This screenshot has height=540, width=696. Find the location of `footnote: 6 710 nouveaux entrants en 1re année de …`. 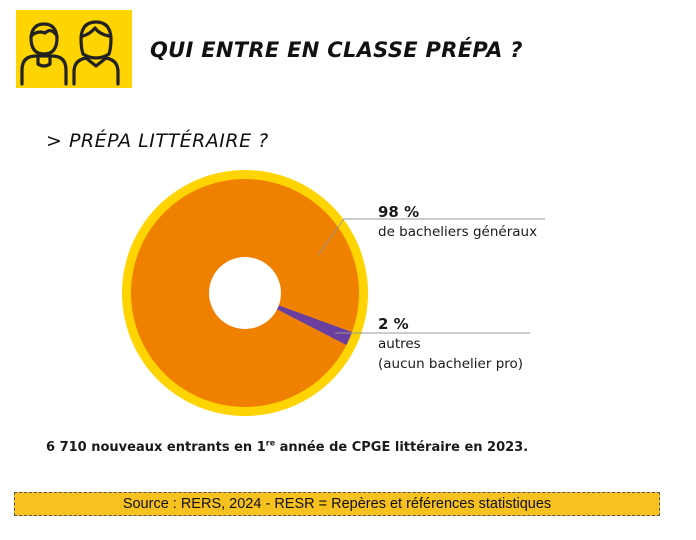

footnote: 6 710 nouveaux entrants en 1re année de … is located at coordinates (287, 446).